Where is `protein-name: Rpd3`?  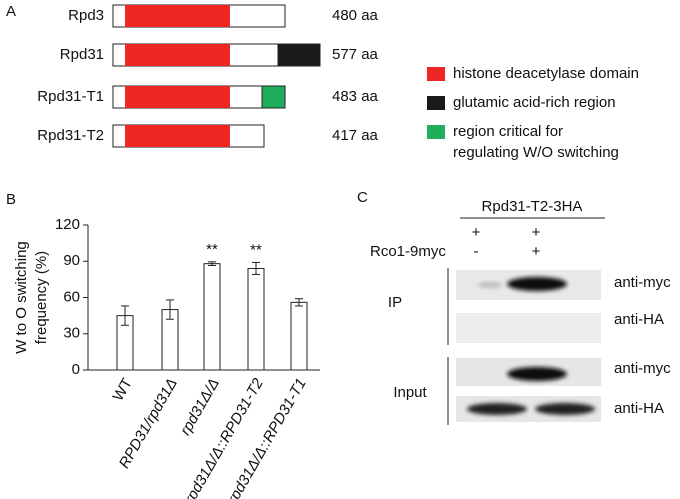 protein-name: Rpd3 is located at coordinates (86, 15).